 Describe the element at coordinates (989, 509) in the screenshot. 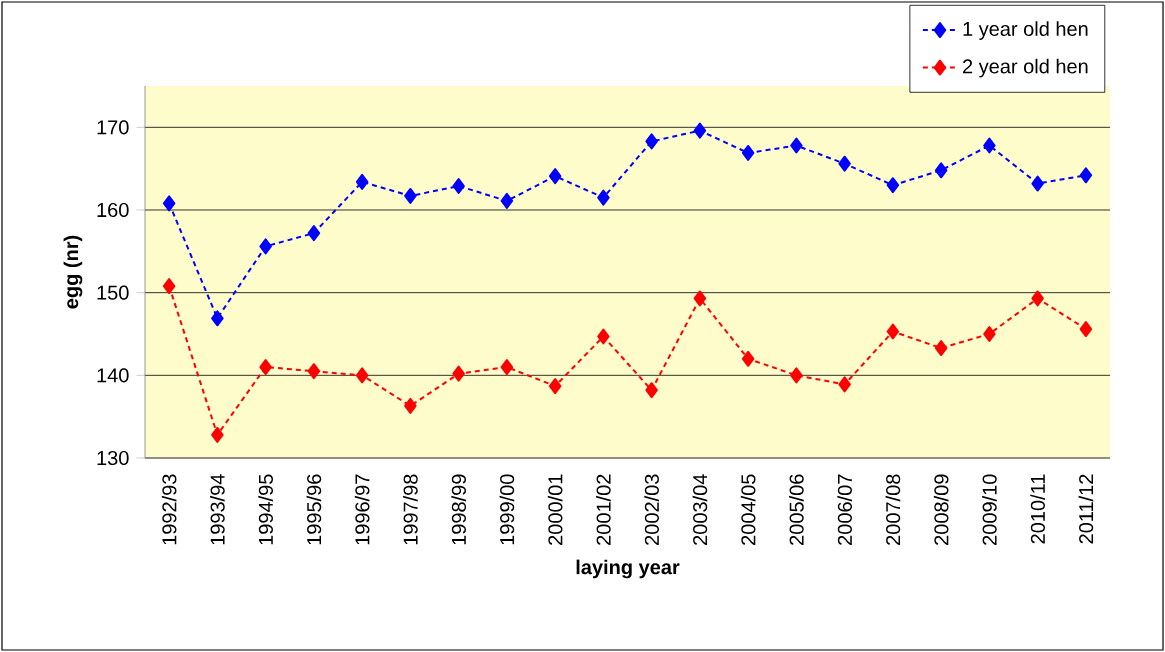

I see `x-tick-label: 2009/10` at that location.